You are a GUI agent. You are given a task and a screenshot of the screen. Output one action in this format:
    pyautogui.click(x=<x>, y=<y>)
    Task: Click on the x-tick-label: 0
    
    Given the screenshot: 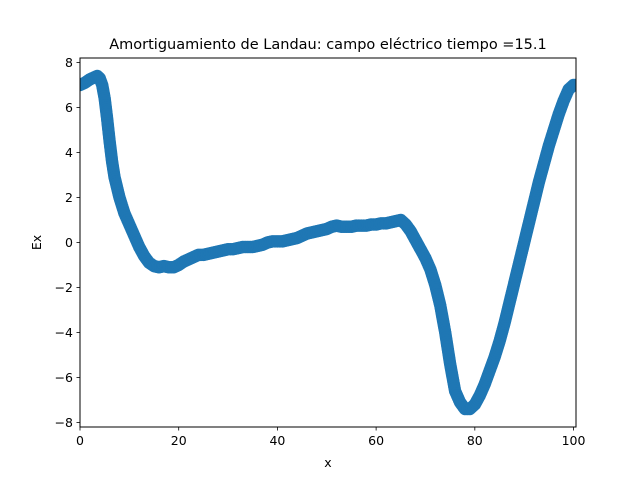 What is the action you would take?
    pyautogui.click(x=80, y=440)
    